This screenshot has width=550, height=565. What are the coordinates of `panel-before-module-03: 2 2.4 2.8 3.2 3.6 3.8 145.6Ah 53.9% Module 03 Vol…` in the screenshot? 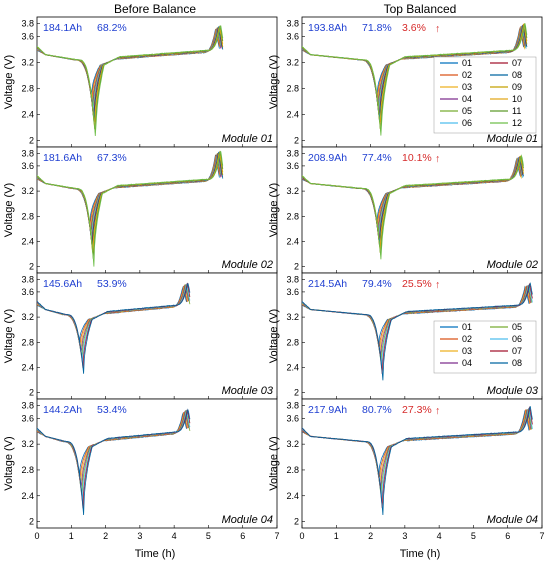 It's located at (140, 336).